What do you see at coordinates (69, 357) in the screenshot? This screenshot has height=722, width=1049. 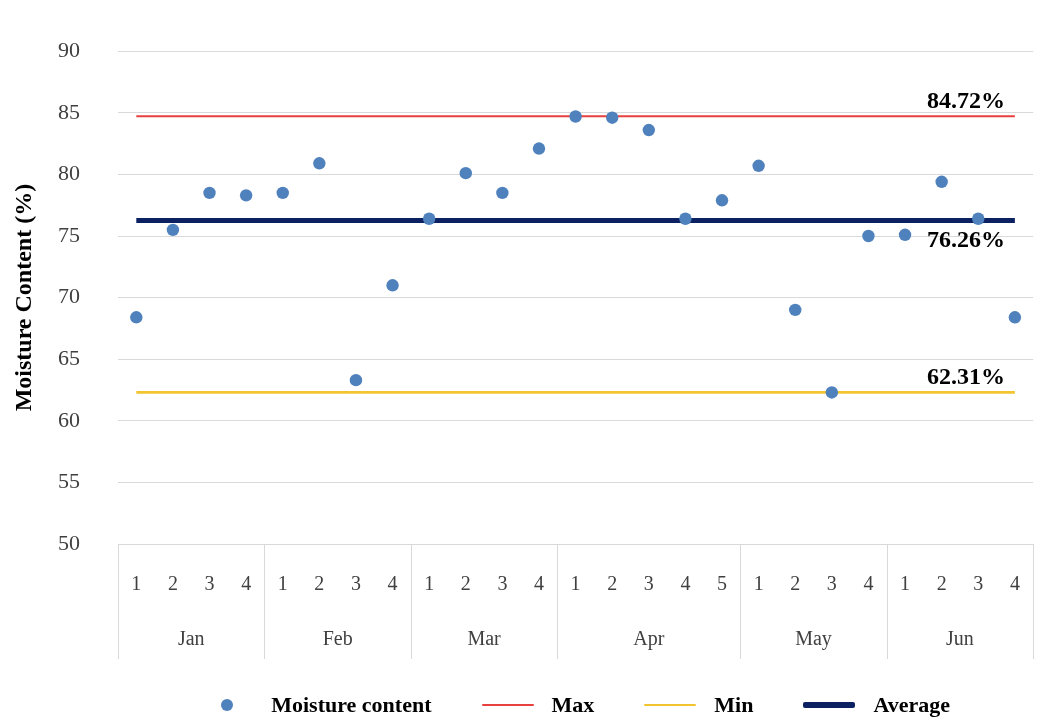 I see `y-tick-label: 65` at bounding box center [69, 357].